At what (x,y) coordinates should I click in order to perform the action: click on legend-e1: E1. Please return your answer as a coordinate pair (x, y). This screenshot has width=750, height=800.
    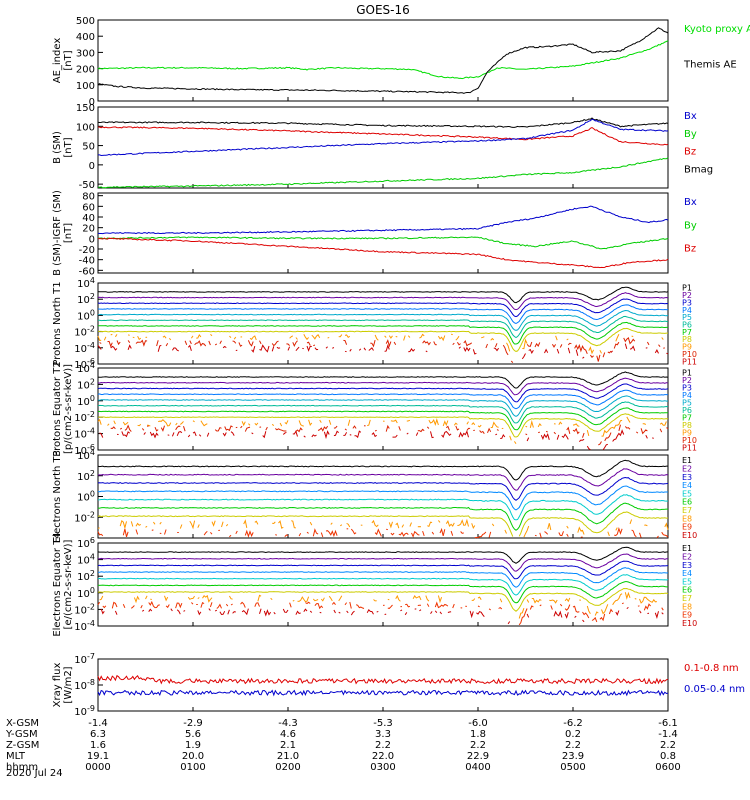
    Looking at the image, I should click on (687, 460).